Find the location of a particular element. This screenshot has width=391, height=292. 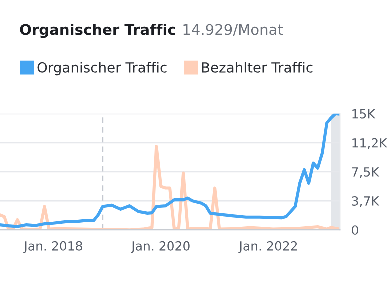

x-tick-label: Jan. 2018 is located at coordinates (53, 247).